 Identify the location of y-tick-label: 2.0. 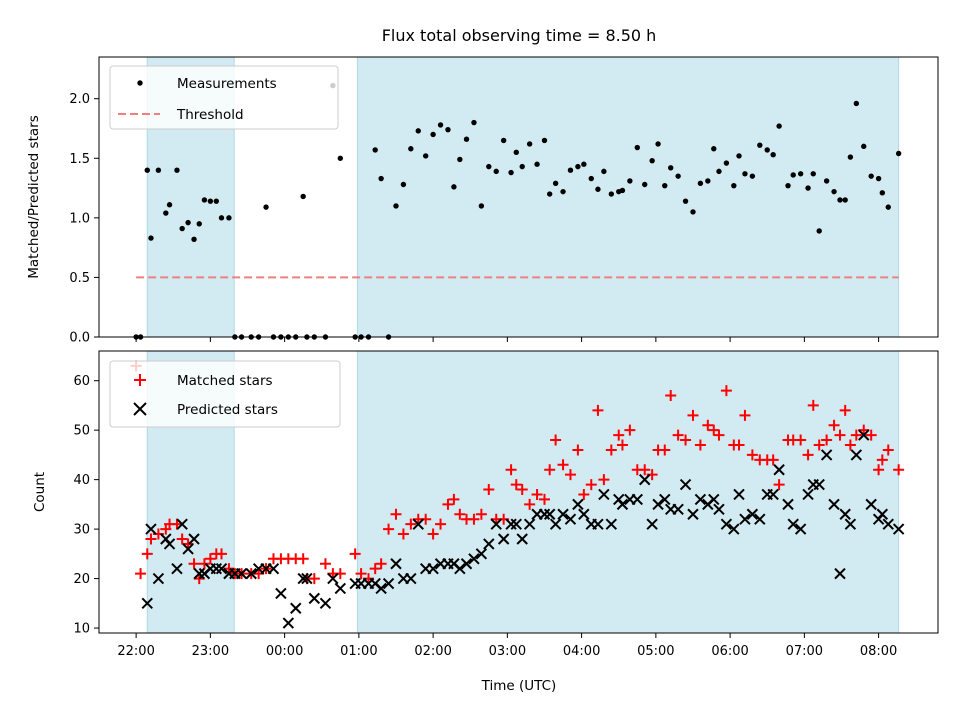
(79, 99).